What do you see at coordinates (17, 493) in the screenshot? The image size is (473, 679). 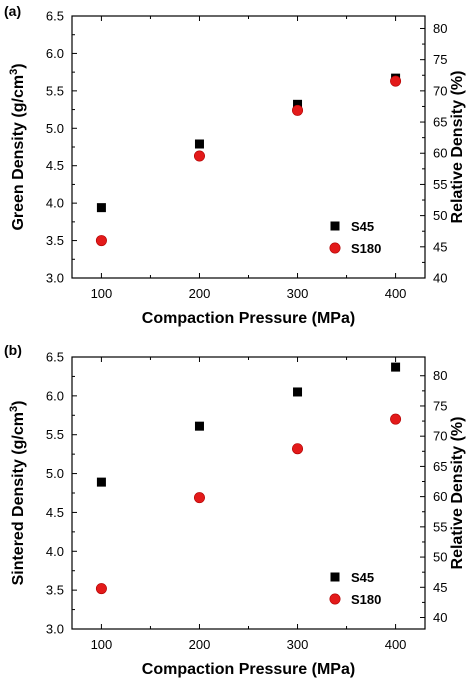 I see `y-axis-label: Sintered Density (g/cm3)` at bounding box center [17, 493].